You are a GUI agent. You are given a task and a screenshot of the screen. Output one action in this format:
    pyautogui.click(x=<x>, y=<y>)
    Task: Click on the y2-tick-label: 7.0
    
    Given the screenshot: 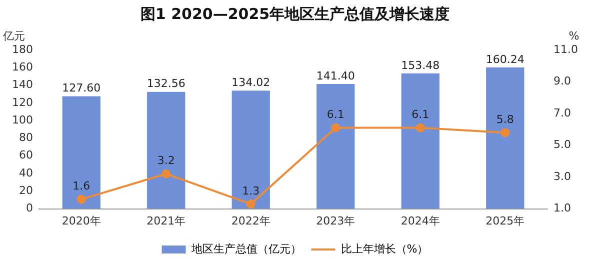 What is the action you would take?
    pyautogui.click(x=563, y=113)
    